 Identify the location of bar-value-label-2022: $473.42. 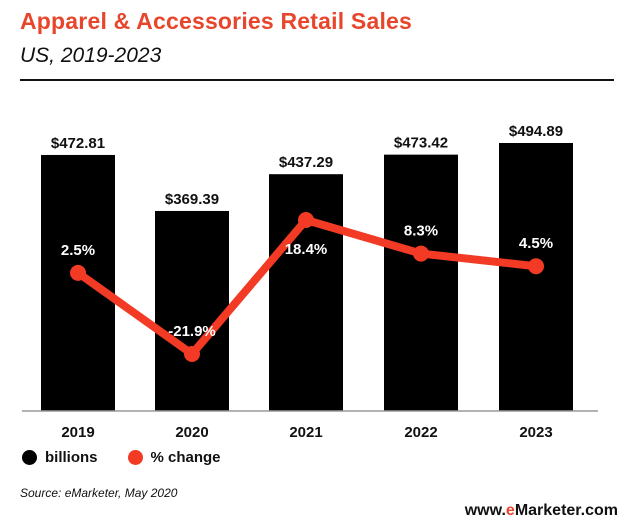
(421, 143).